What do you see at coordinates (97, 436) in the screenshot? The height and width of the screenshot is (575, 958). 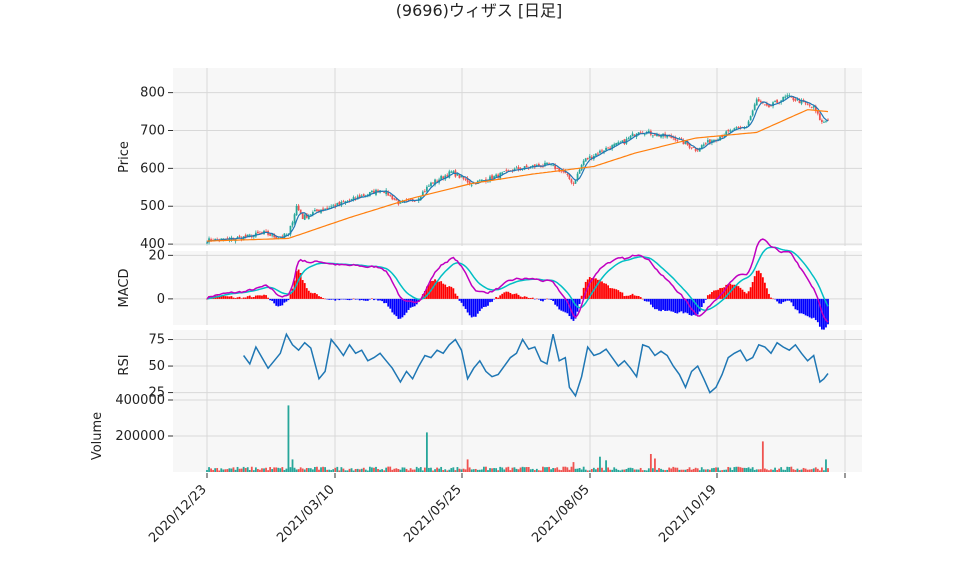 I see `volume-axis-label: Volume` at bounding box center [97, 436].